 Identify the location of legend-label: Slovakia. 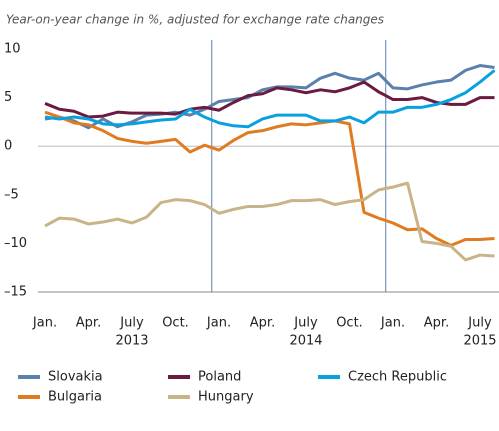
(75, 377).